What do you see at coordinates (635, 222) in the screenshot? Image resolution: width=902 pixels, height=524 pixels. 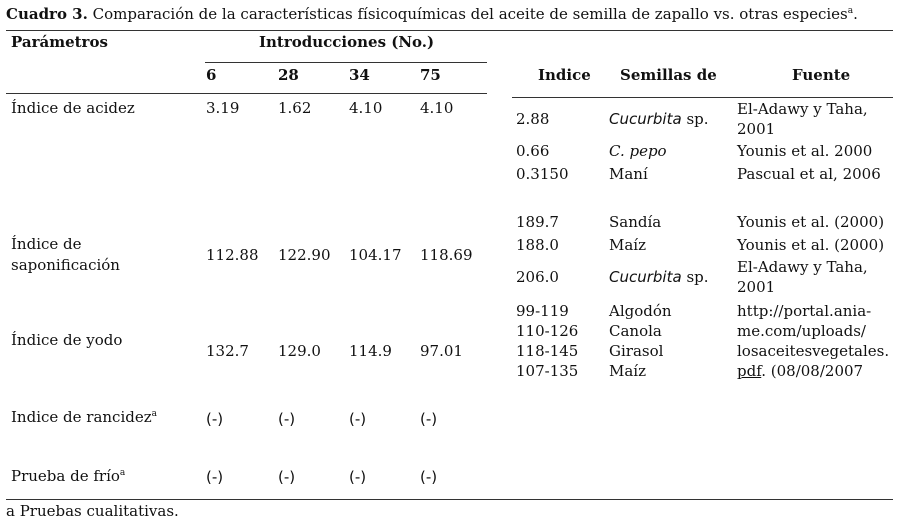 I see `comparison-semilla: Sandía` at bounding box center [635, 222].